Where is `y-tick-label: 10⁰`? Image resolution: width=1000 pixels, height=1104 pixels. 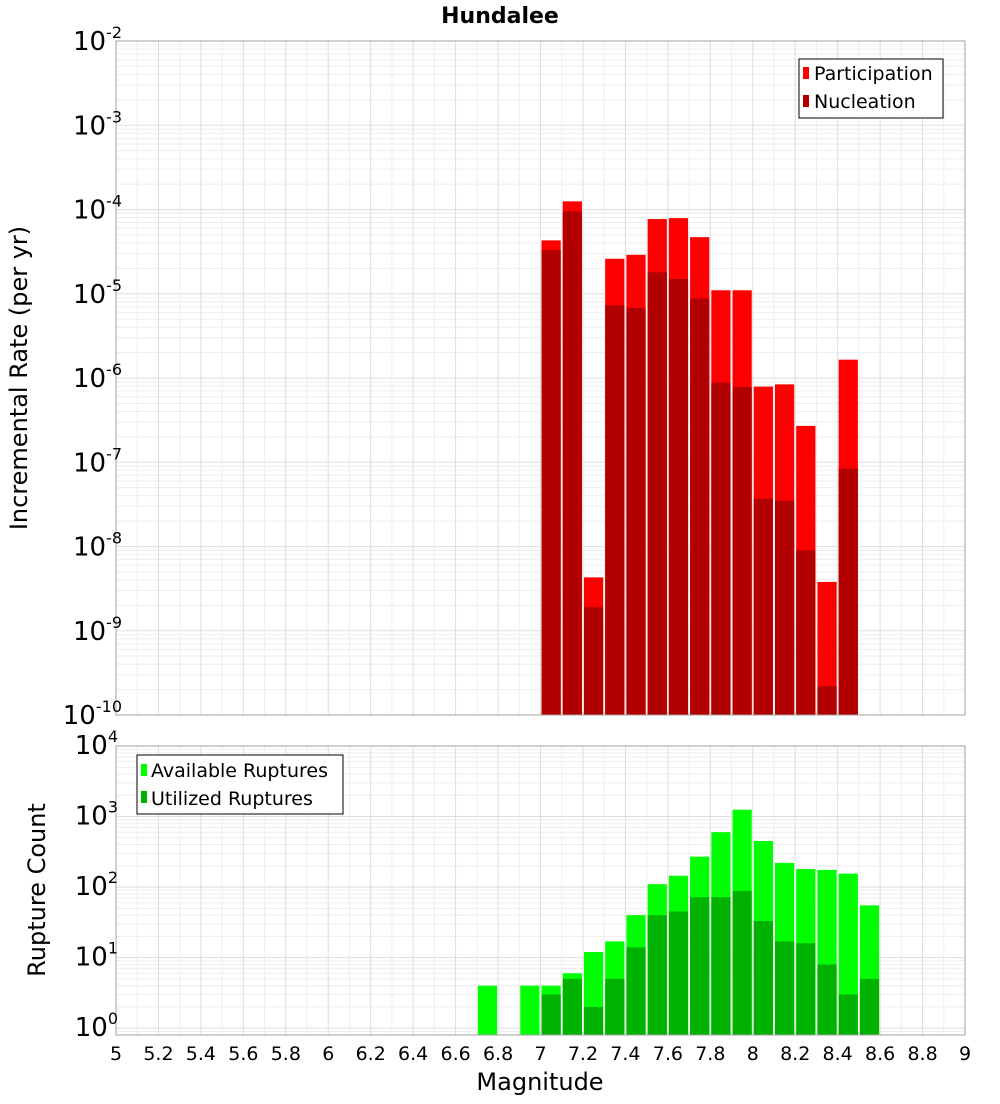
y-tick-label: 10⁰ is located at coordinates (96, 1026).